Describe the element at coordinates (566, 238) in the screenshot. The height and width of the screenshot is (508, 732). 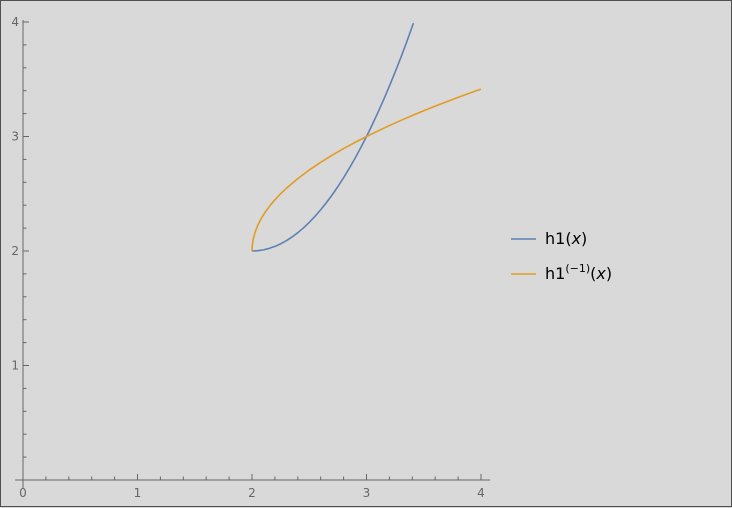
I see `legend-label-1: h1(x)` at that location.